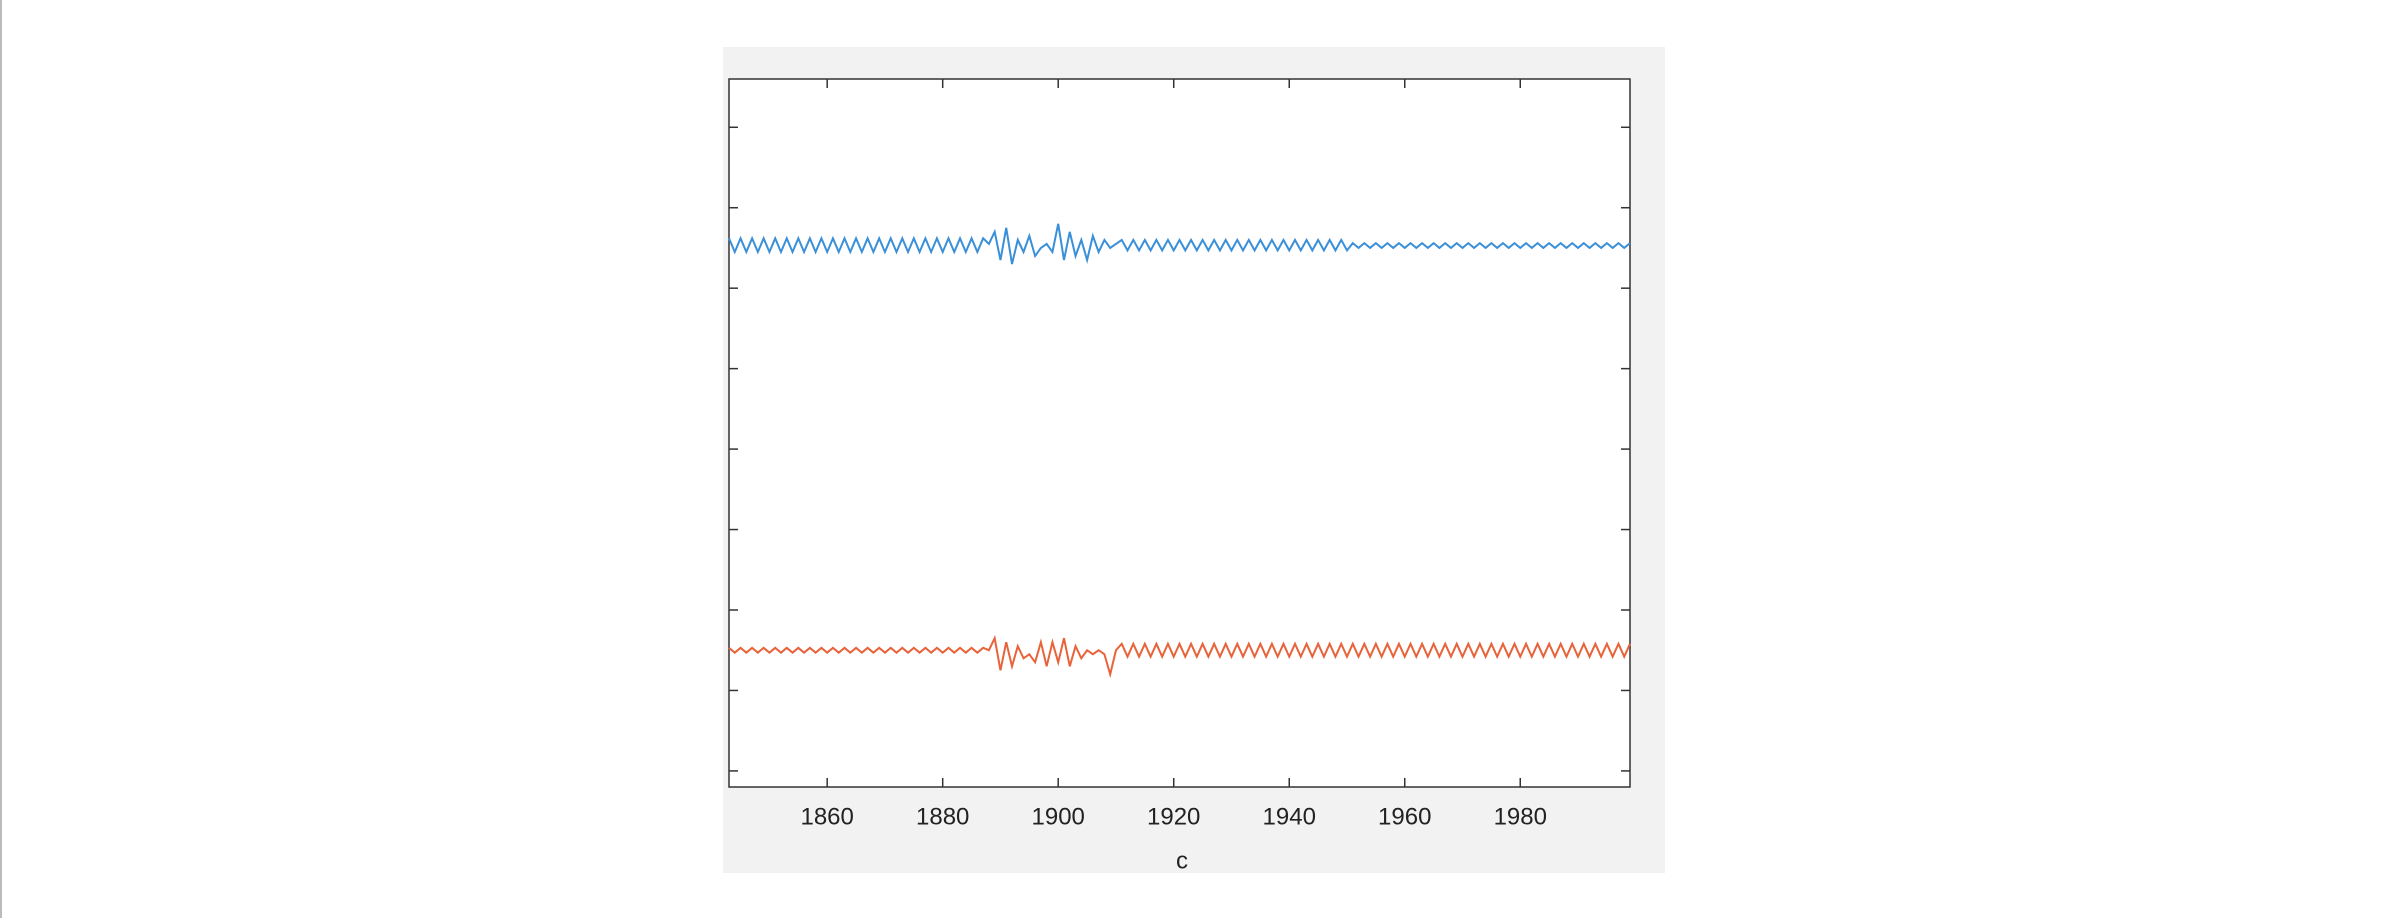 The width and height of the screenshot is (2382, 918). I want to click on x-tick-label: 1980, so click(1520, 816).